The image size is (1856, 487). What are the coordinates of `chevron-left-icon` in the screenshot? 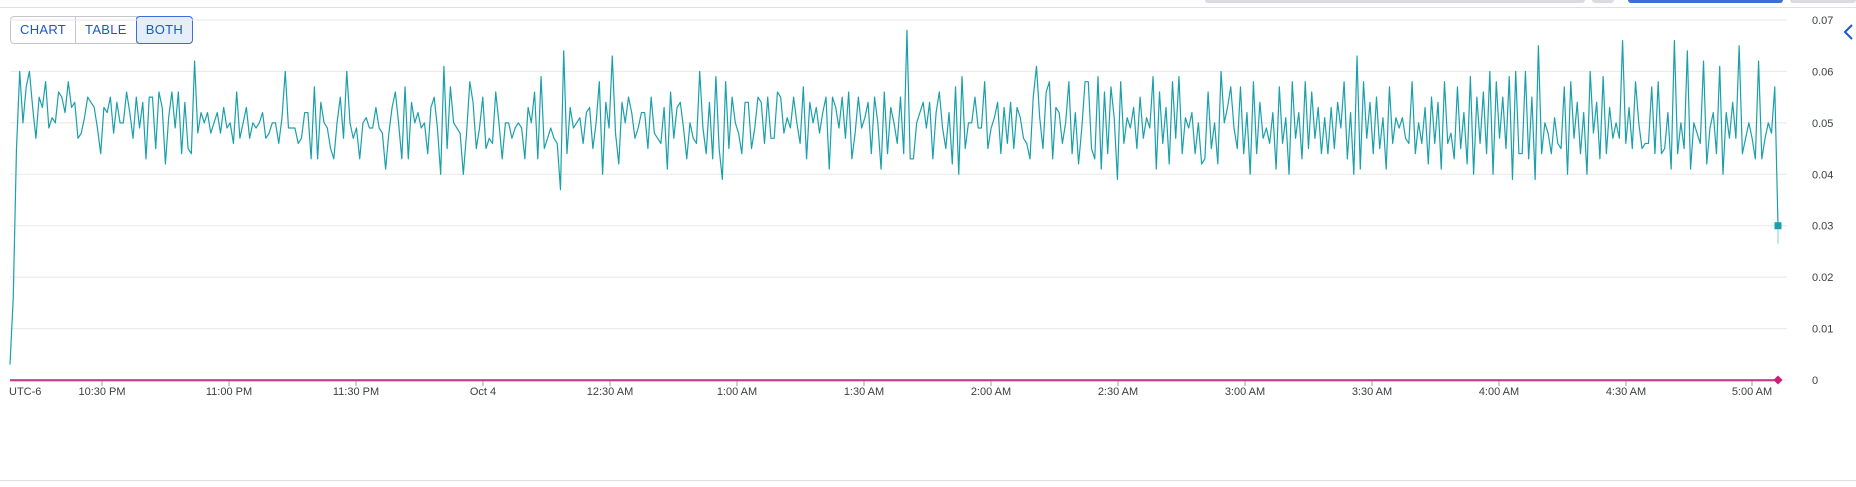 It's located at (1849, 32).